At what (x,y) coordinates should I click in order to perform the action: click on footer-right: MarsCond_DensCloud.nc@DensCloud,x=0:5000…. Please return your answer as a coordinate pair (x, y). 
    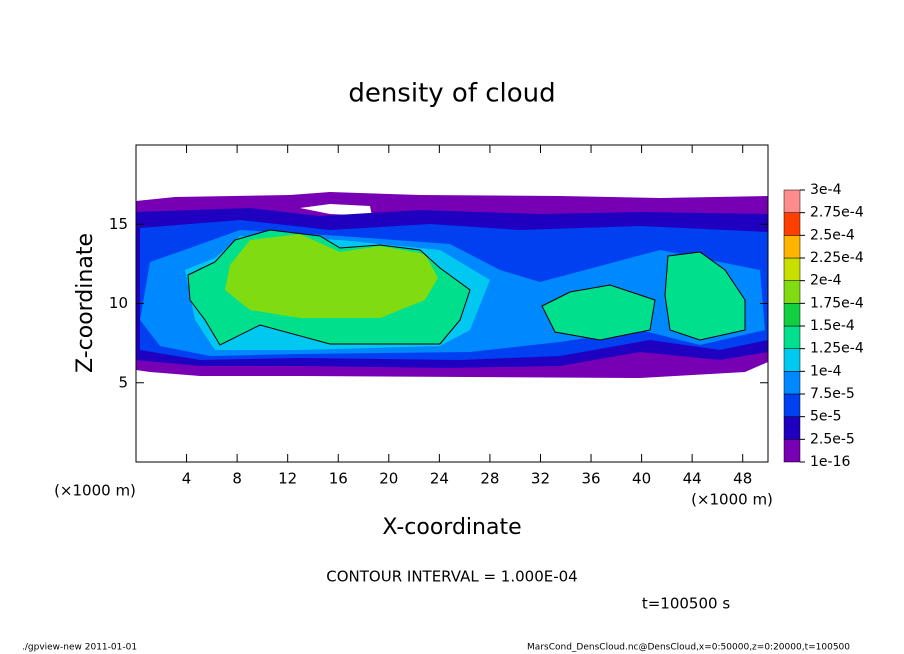
    Looking at the image, I should click on (688, 648).